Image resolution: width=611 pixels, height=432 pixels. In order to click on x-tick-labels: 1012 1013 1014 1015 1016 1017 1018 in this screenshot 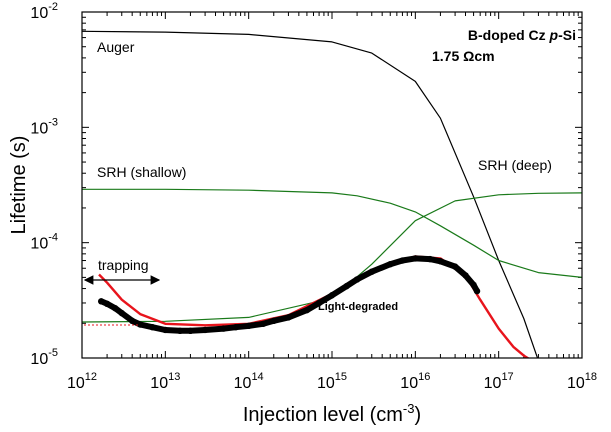, I will do `click(332, 381)`.